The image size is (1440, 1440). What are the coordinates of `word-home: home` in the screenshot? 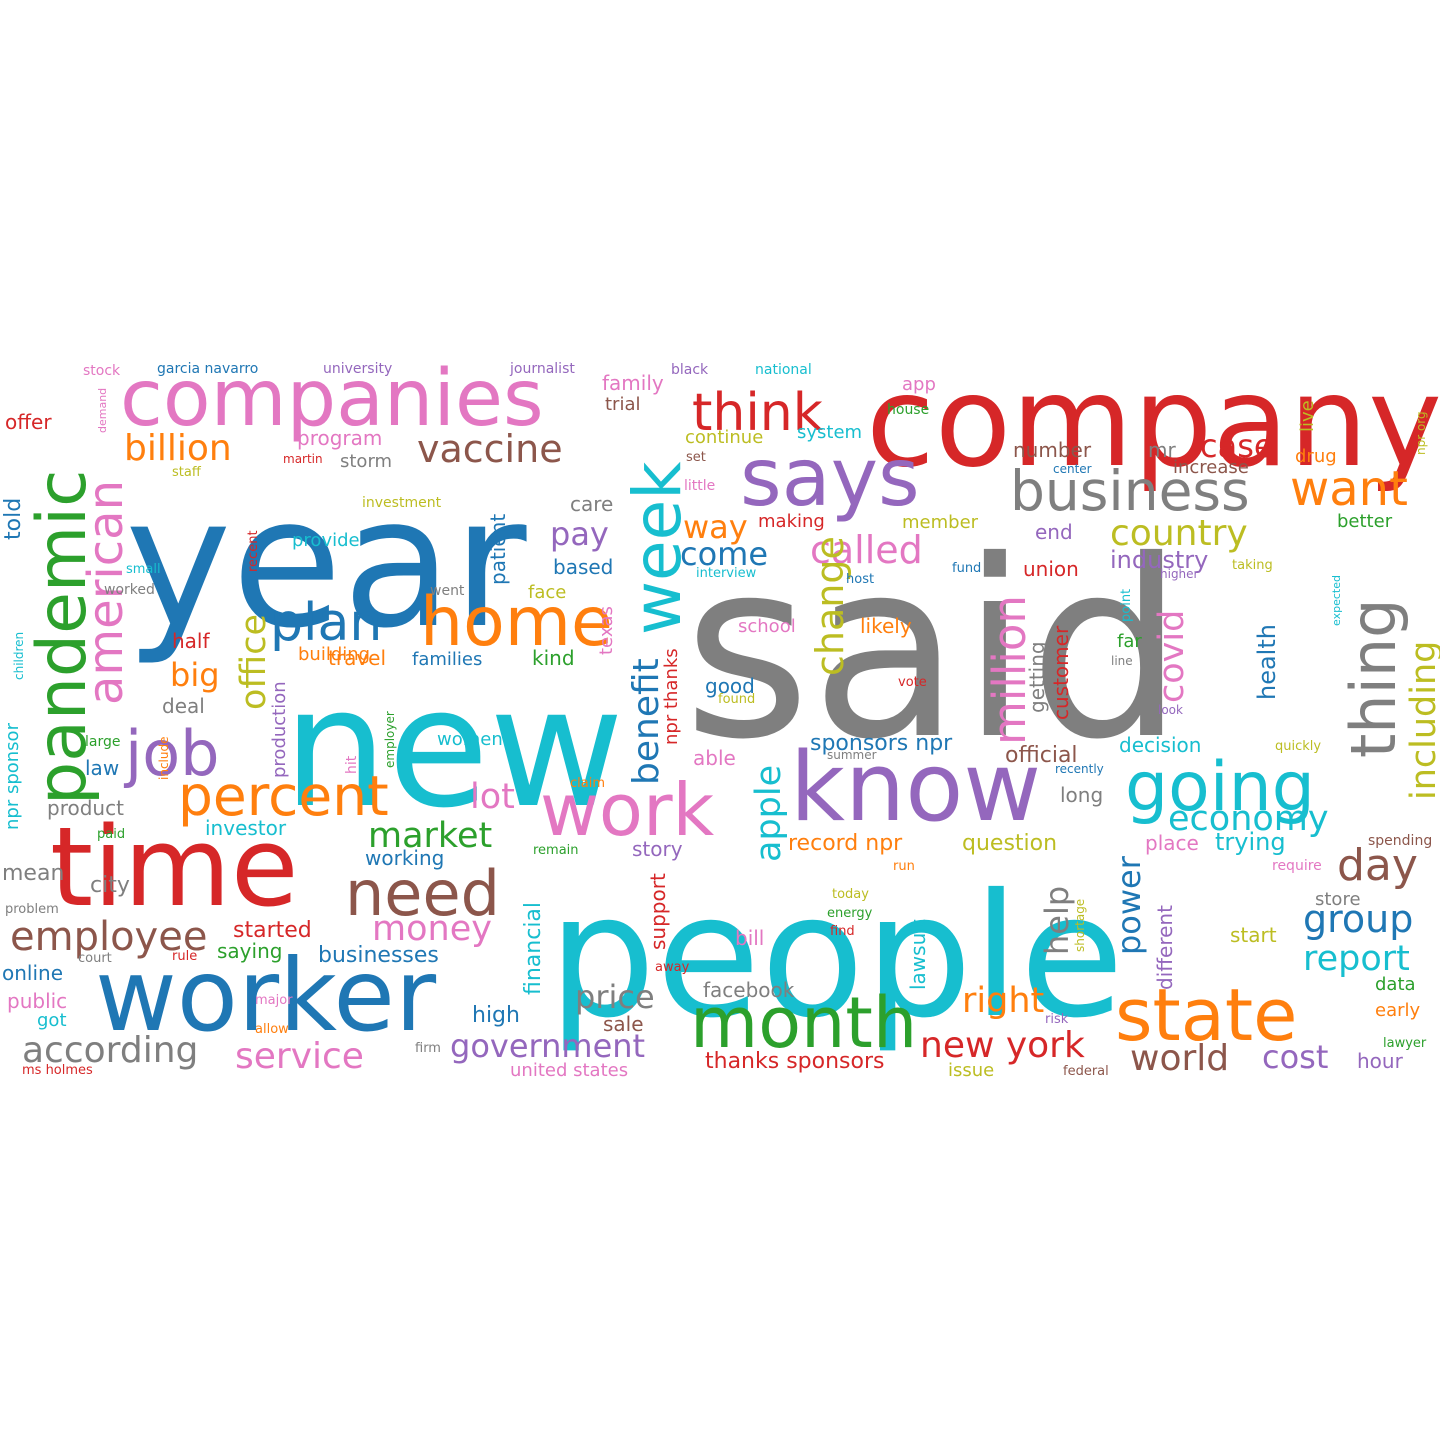 It's located at (516, 622).